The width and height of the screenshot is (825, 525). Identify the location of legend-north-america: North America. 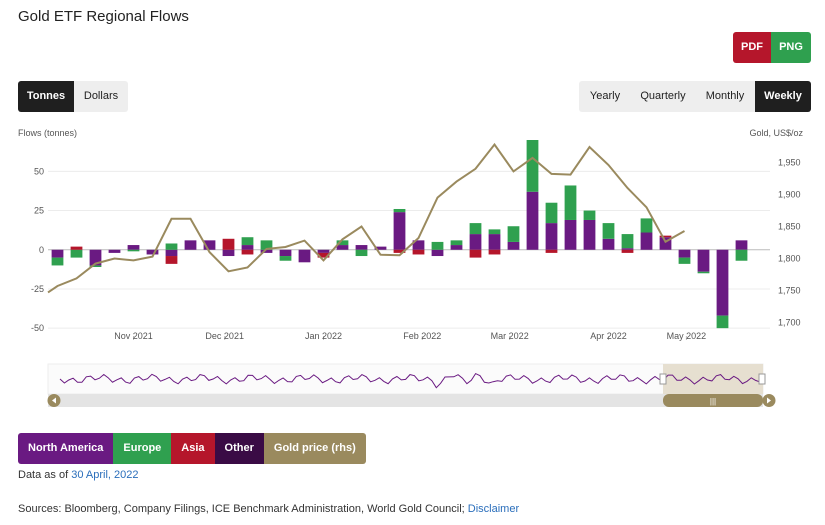
(66, 448).